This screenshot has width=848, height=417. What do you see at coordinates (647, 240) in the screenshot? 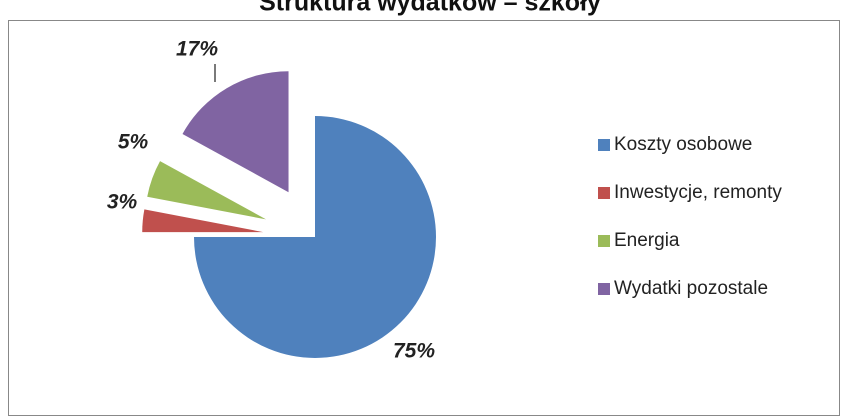
I see `legend-label: Energia` at bounding box center [647, 240].